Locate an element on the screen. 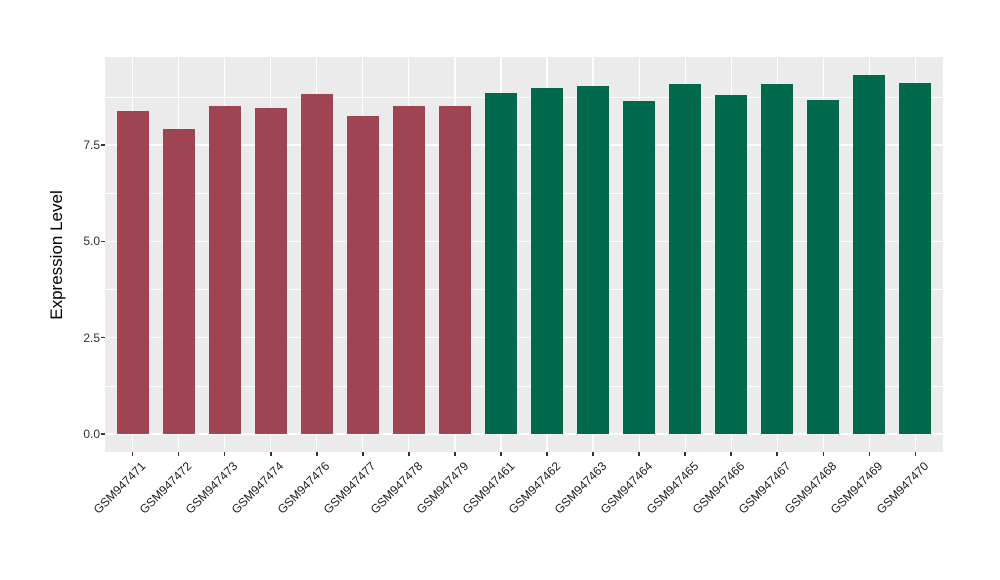 This screenshot has height=580, width=1000. bar-GSM947476 is located at coordinates (316, 264).